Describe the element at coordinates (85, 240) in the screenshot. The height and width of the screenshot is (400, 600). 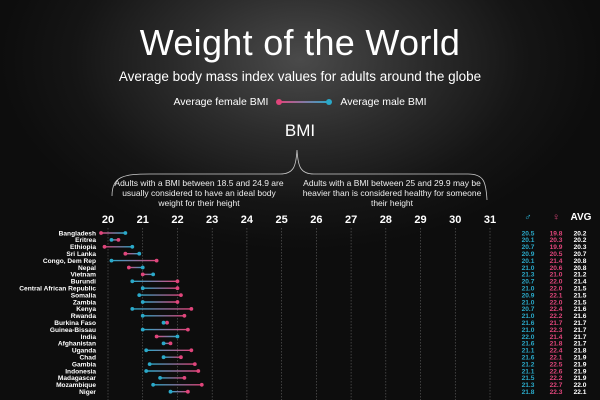
I see `country-label: Eritrea` at that location.